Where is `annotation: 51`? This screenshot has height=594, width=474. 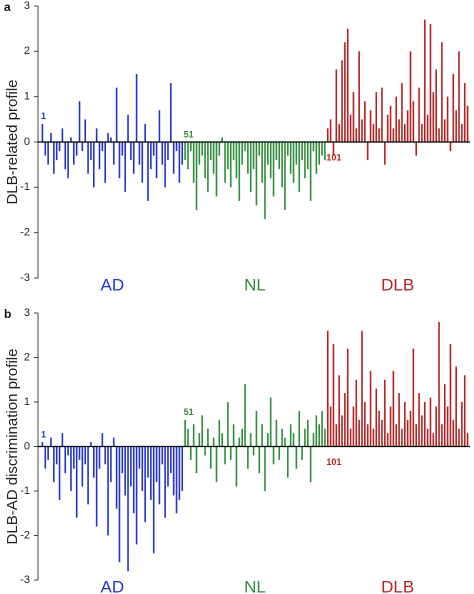 annotation: 51 is located at coordinates (189, 412).